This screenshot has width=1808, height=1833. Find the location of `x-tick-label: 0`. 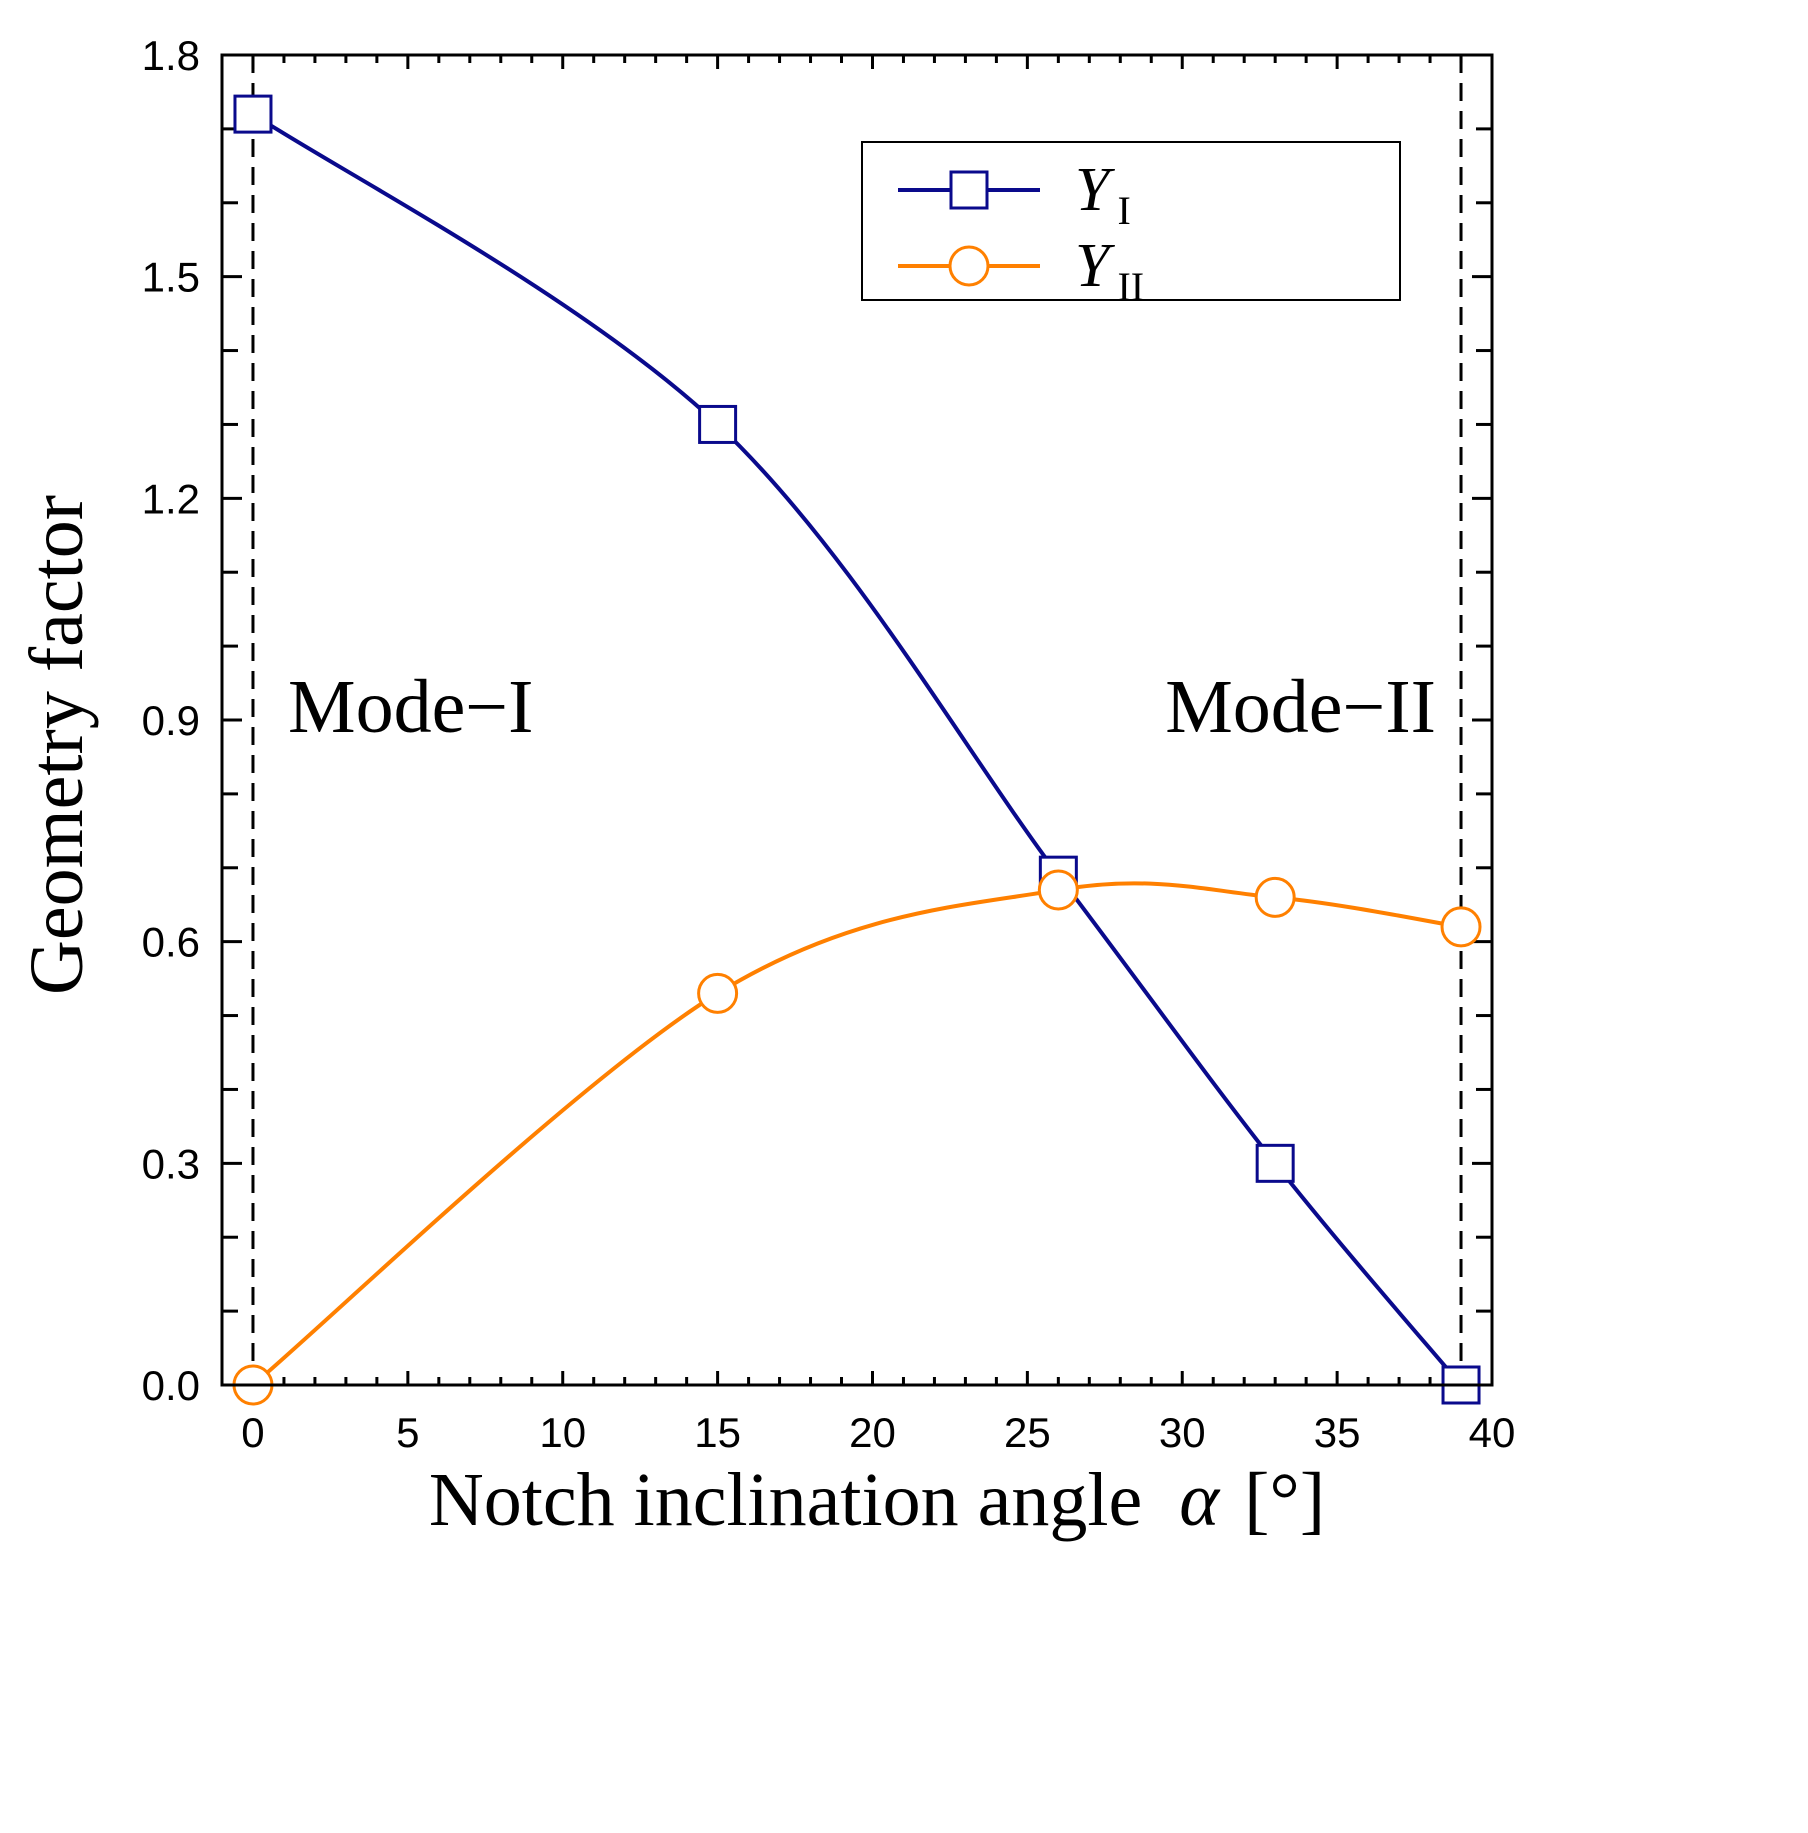

x-tick-label: 0 is located at coordinates (252, 1432).